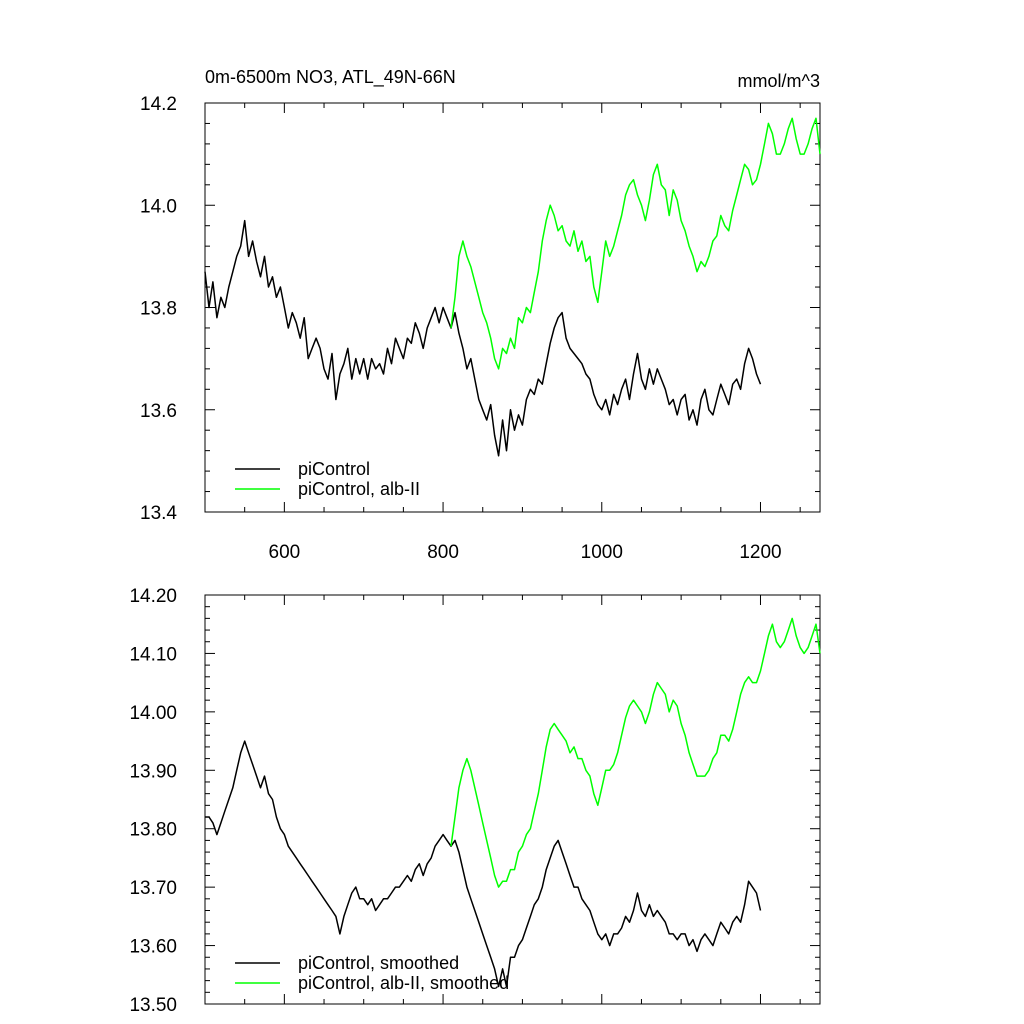 The image size is (1024, 1024). Describe the element at coordinates (158, 309) in the screenshot. I see `y-tick-label: 13.8` at that location.